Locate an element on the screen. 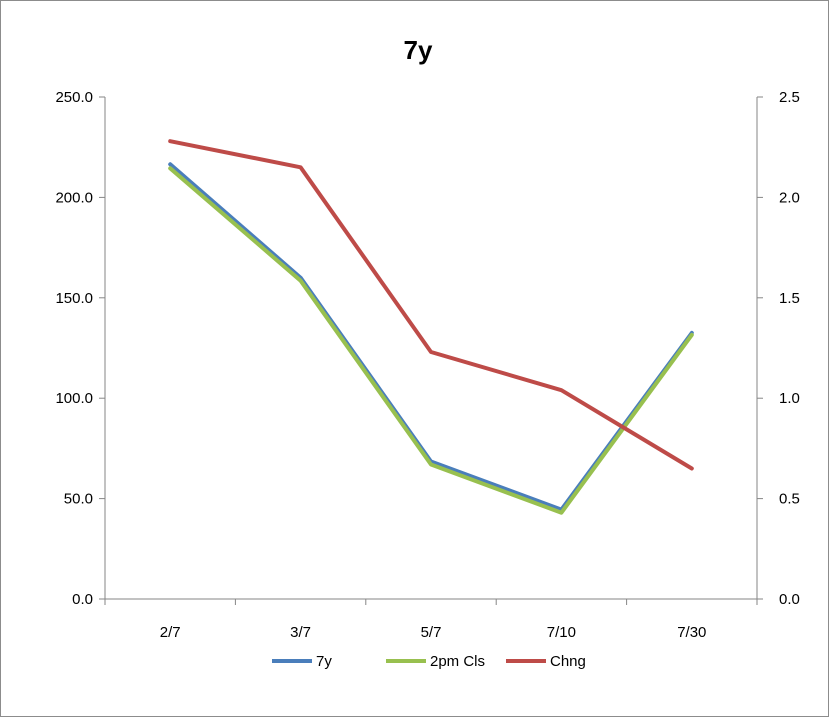 The width and height of the screenshot is (829, 717). chart-title: 7y is located at coordinates (418, 50).